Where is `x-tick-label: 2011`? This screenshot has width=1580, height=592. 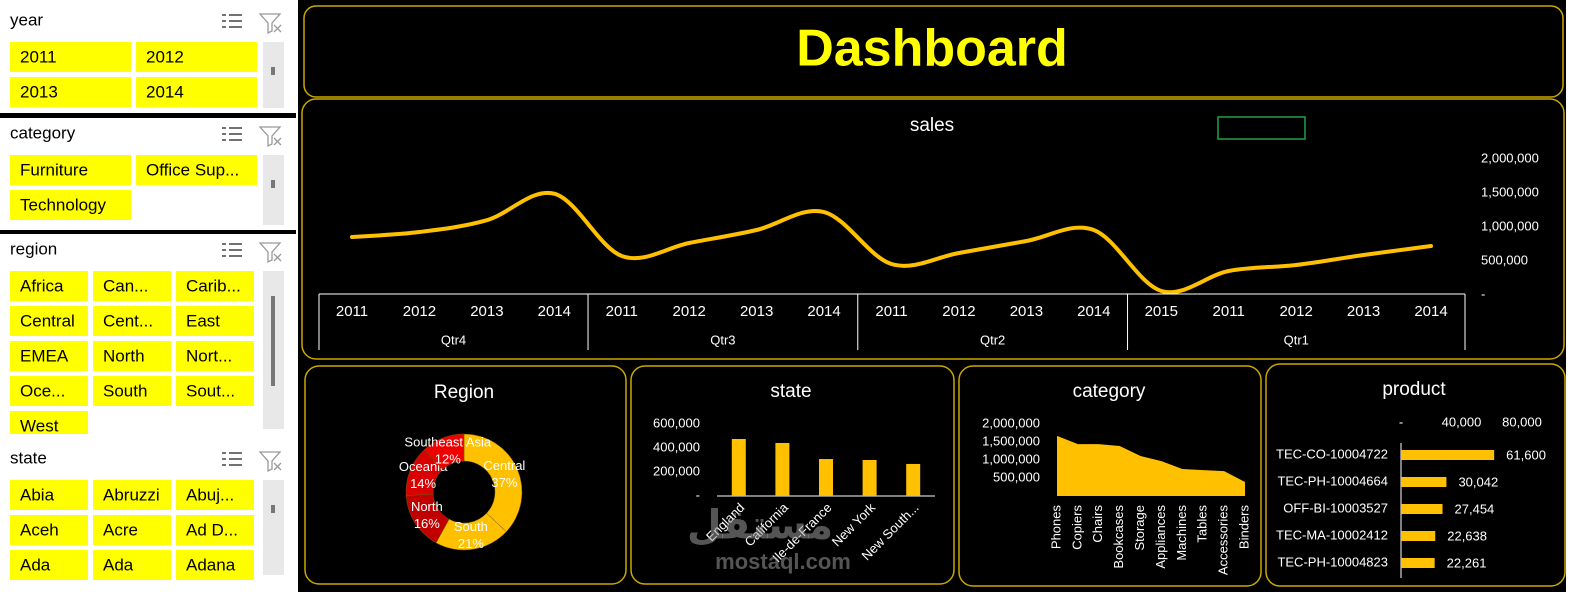
x-tick-label: 2011 is located at coordinates (891, 311).